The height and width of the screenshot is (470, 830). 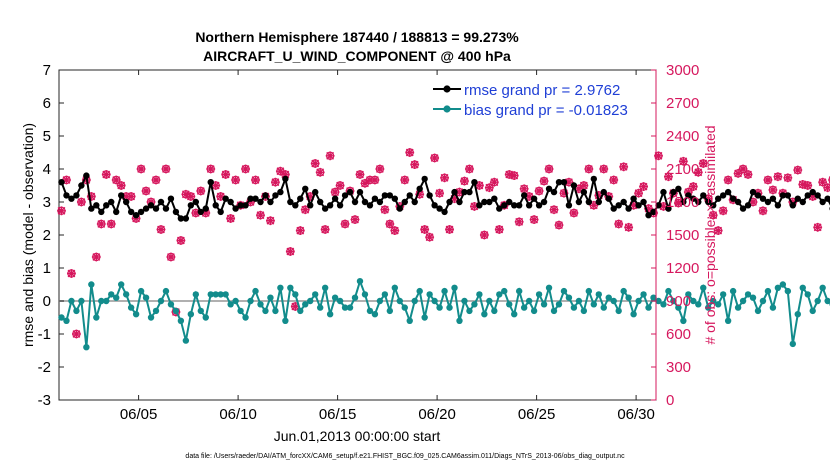 I want to click on y2-tick-label: 0, so click(x=670, y=400).